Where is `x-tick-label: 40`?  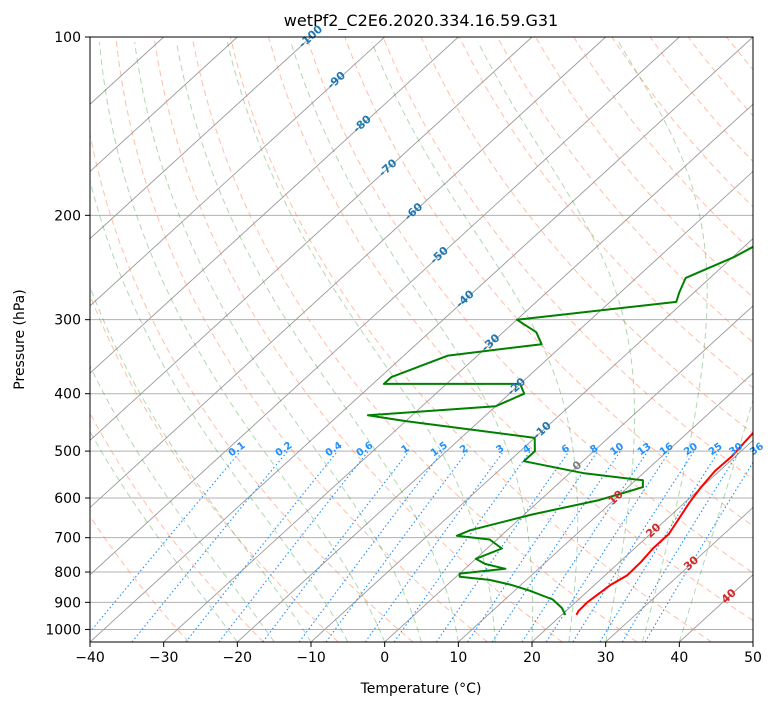 x-tick-label: 40 is located at coordinates (679, 658).